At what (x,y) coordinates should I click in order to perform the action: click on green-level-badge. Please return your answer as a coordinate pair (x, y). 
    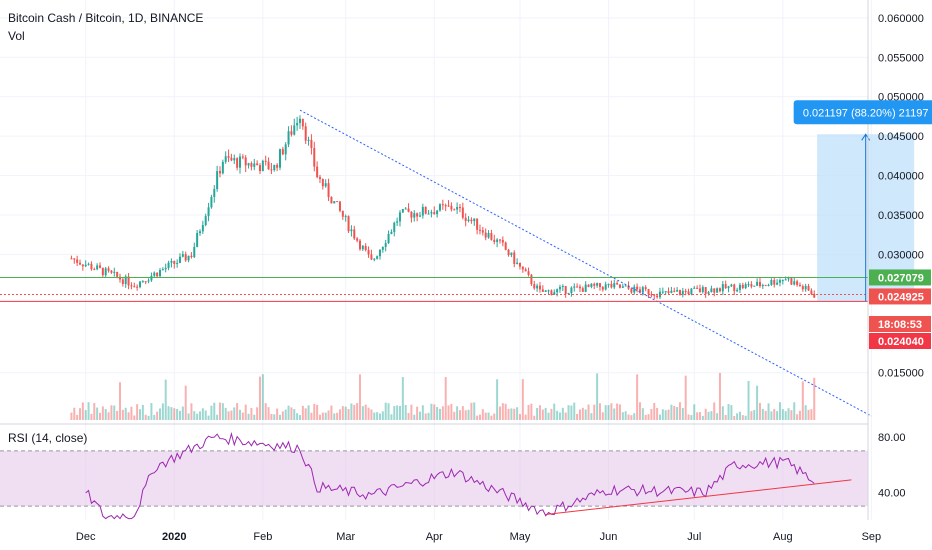
    Looking at the image, I should click on (900, 277).